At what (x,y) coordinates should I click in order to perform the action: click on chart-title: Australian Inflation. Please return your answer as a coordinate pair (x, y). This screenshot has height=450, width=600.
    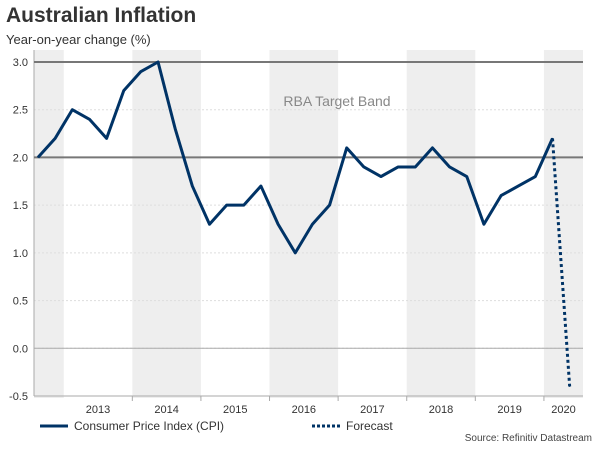
    Looking at the image, I should click on (101, 15).